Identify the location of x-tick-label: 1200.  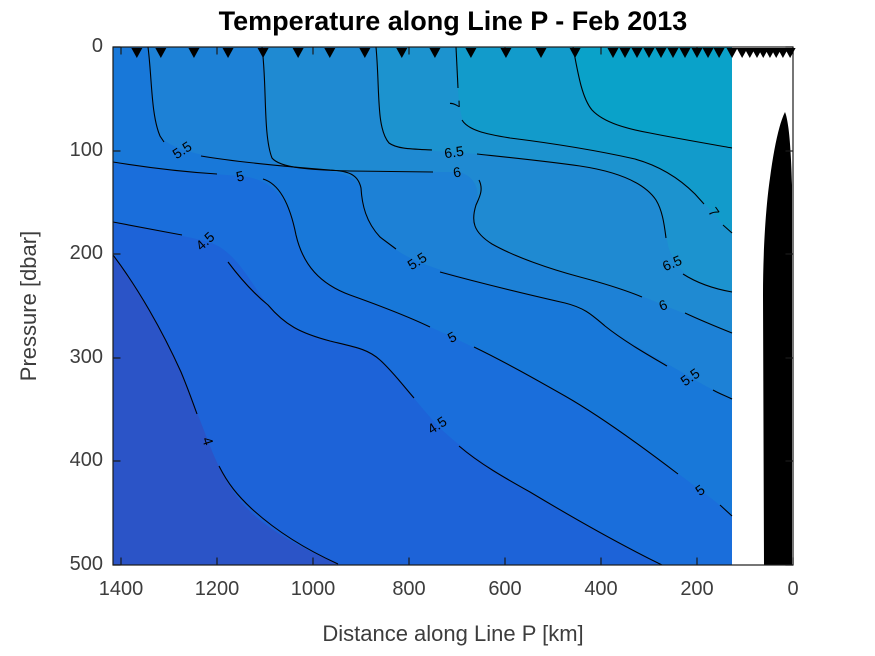
(217, 589).